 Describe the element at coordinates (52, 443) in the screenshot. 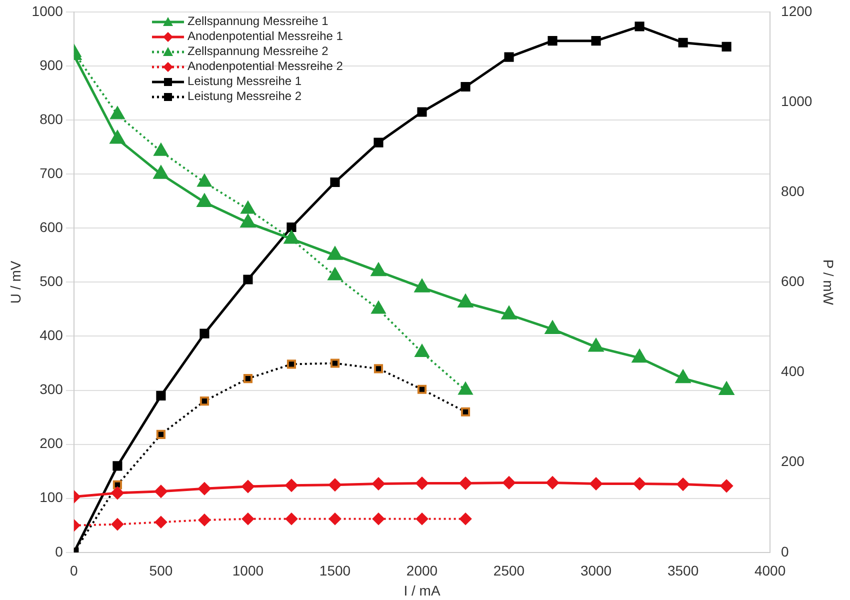

I see `y-tick-label: 200` at that location.